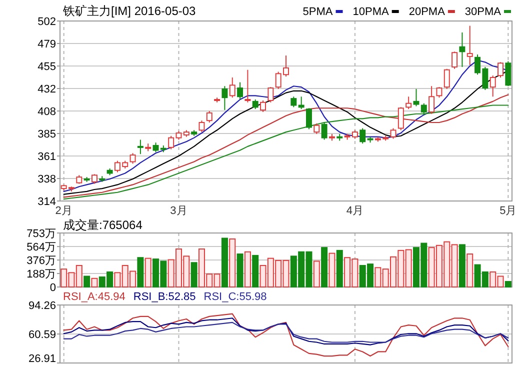  What do you see at coordinates (508, 211) in the screenshot?
I see `x-tick-label: 5月` at bounding box center [508, 211].